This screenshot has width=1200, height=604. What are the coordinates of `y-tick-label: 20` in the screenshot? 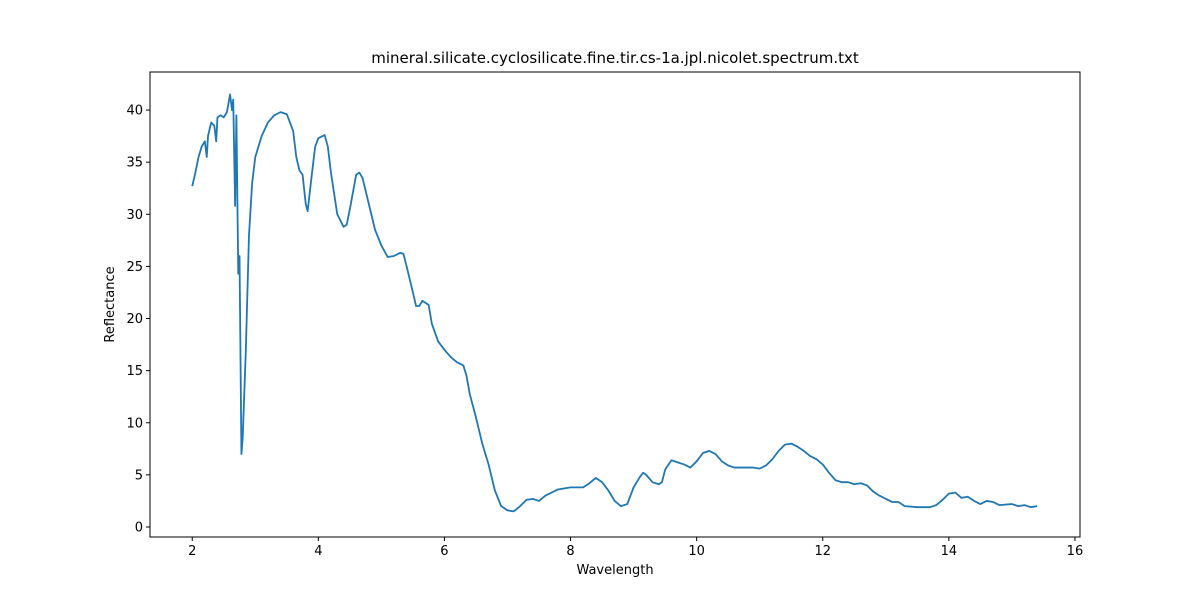 It's located at (134, 319).